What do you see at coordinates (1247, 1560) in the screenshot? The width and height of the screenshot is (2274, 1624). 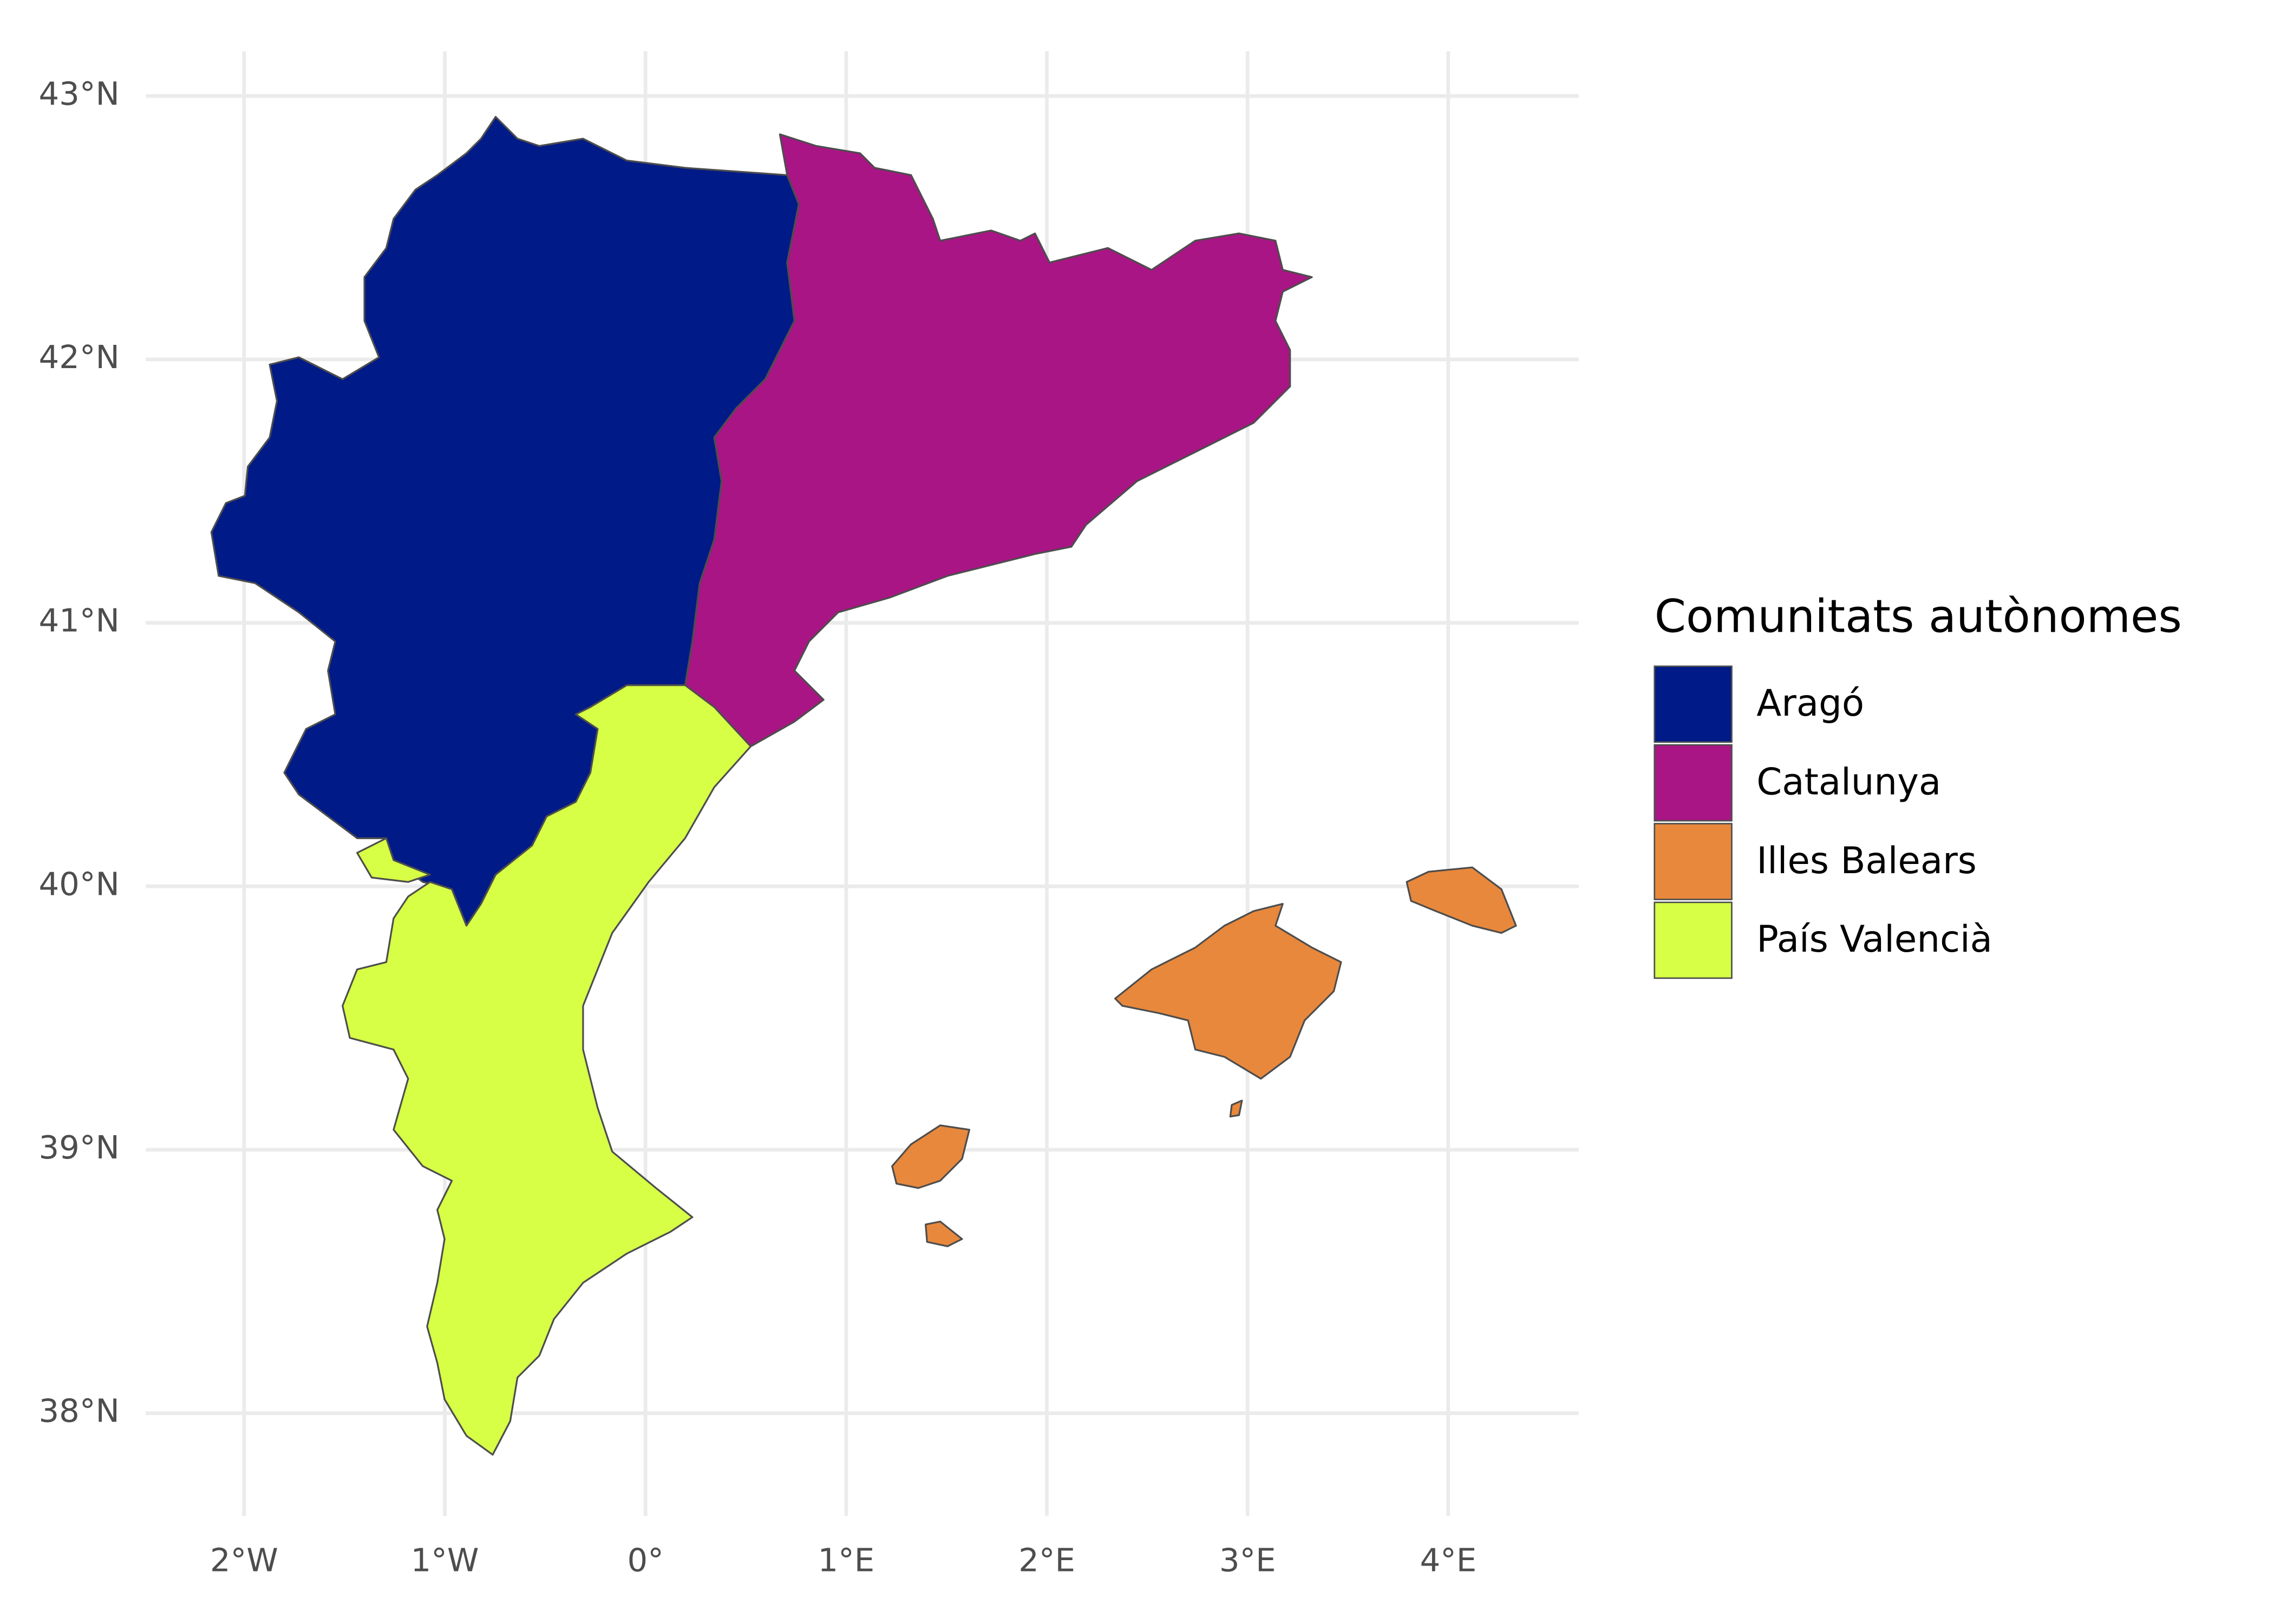 I see `x-tick-label: 3°E` at bounding box center [1247, 1560].